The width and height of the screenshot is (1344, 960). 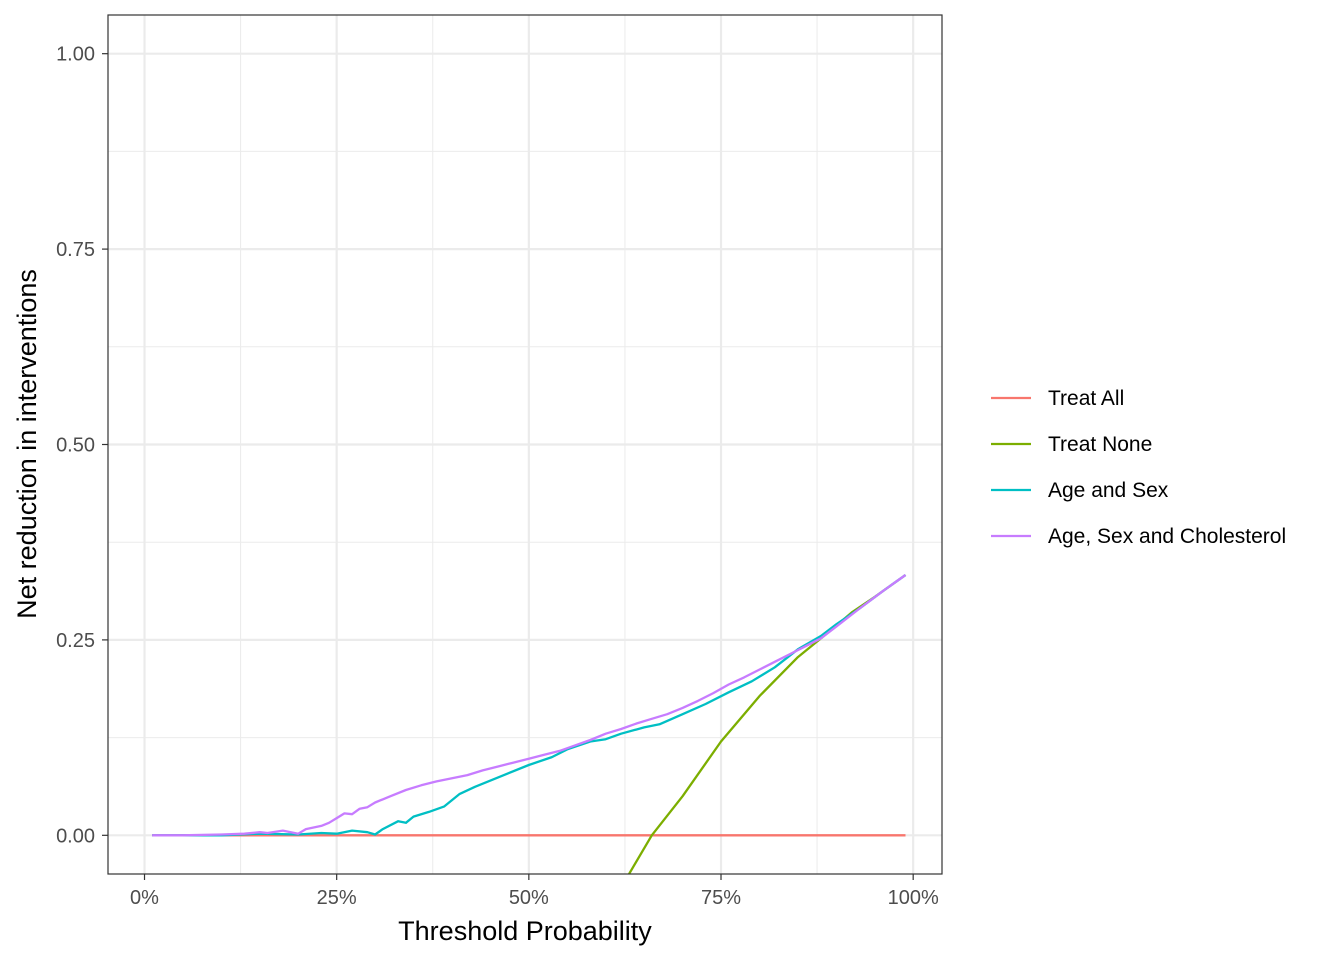 I want to click on y-axis-title: Net reduction in interventions, so click(x=27, y=444).